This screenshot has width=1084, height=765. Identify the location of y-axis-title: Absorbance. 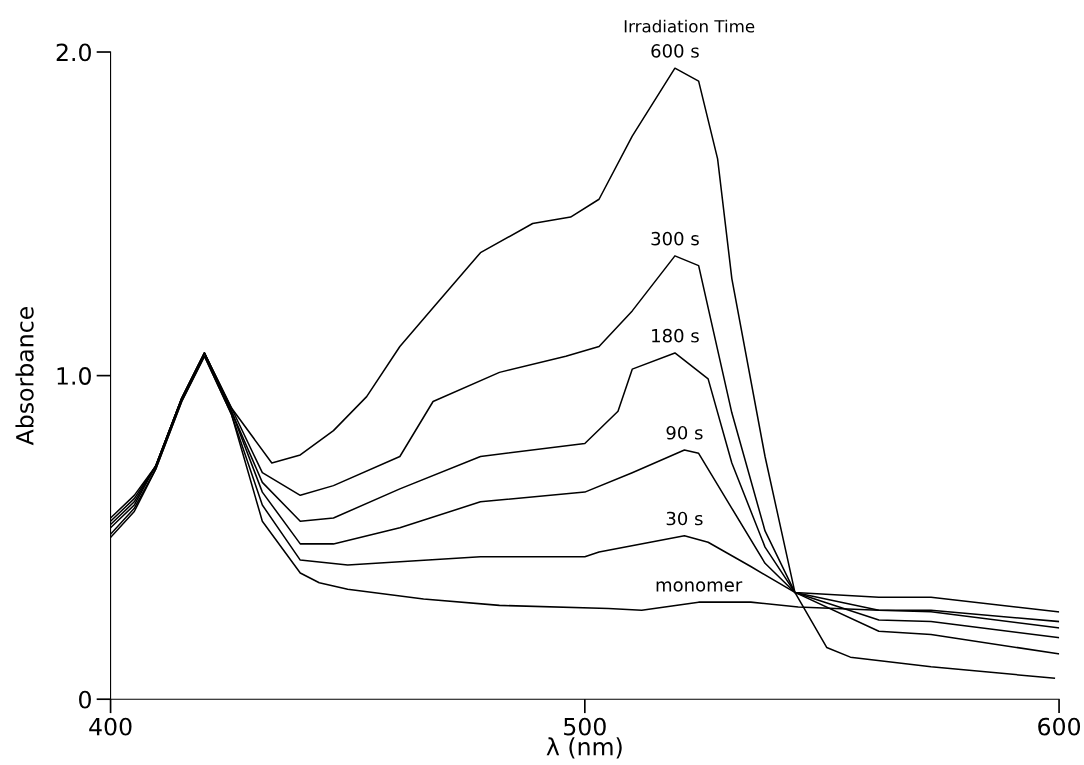
(24, 376).